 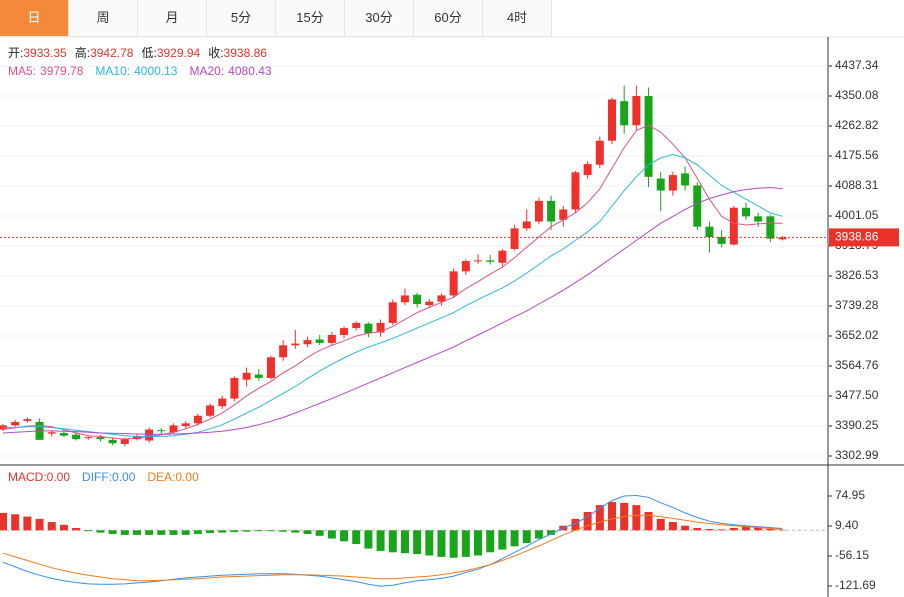 I want to click on y-tick-label: -56.15, so click(x=852, y=555).